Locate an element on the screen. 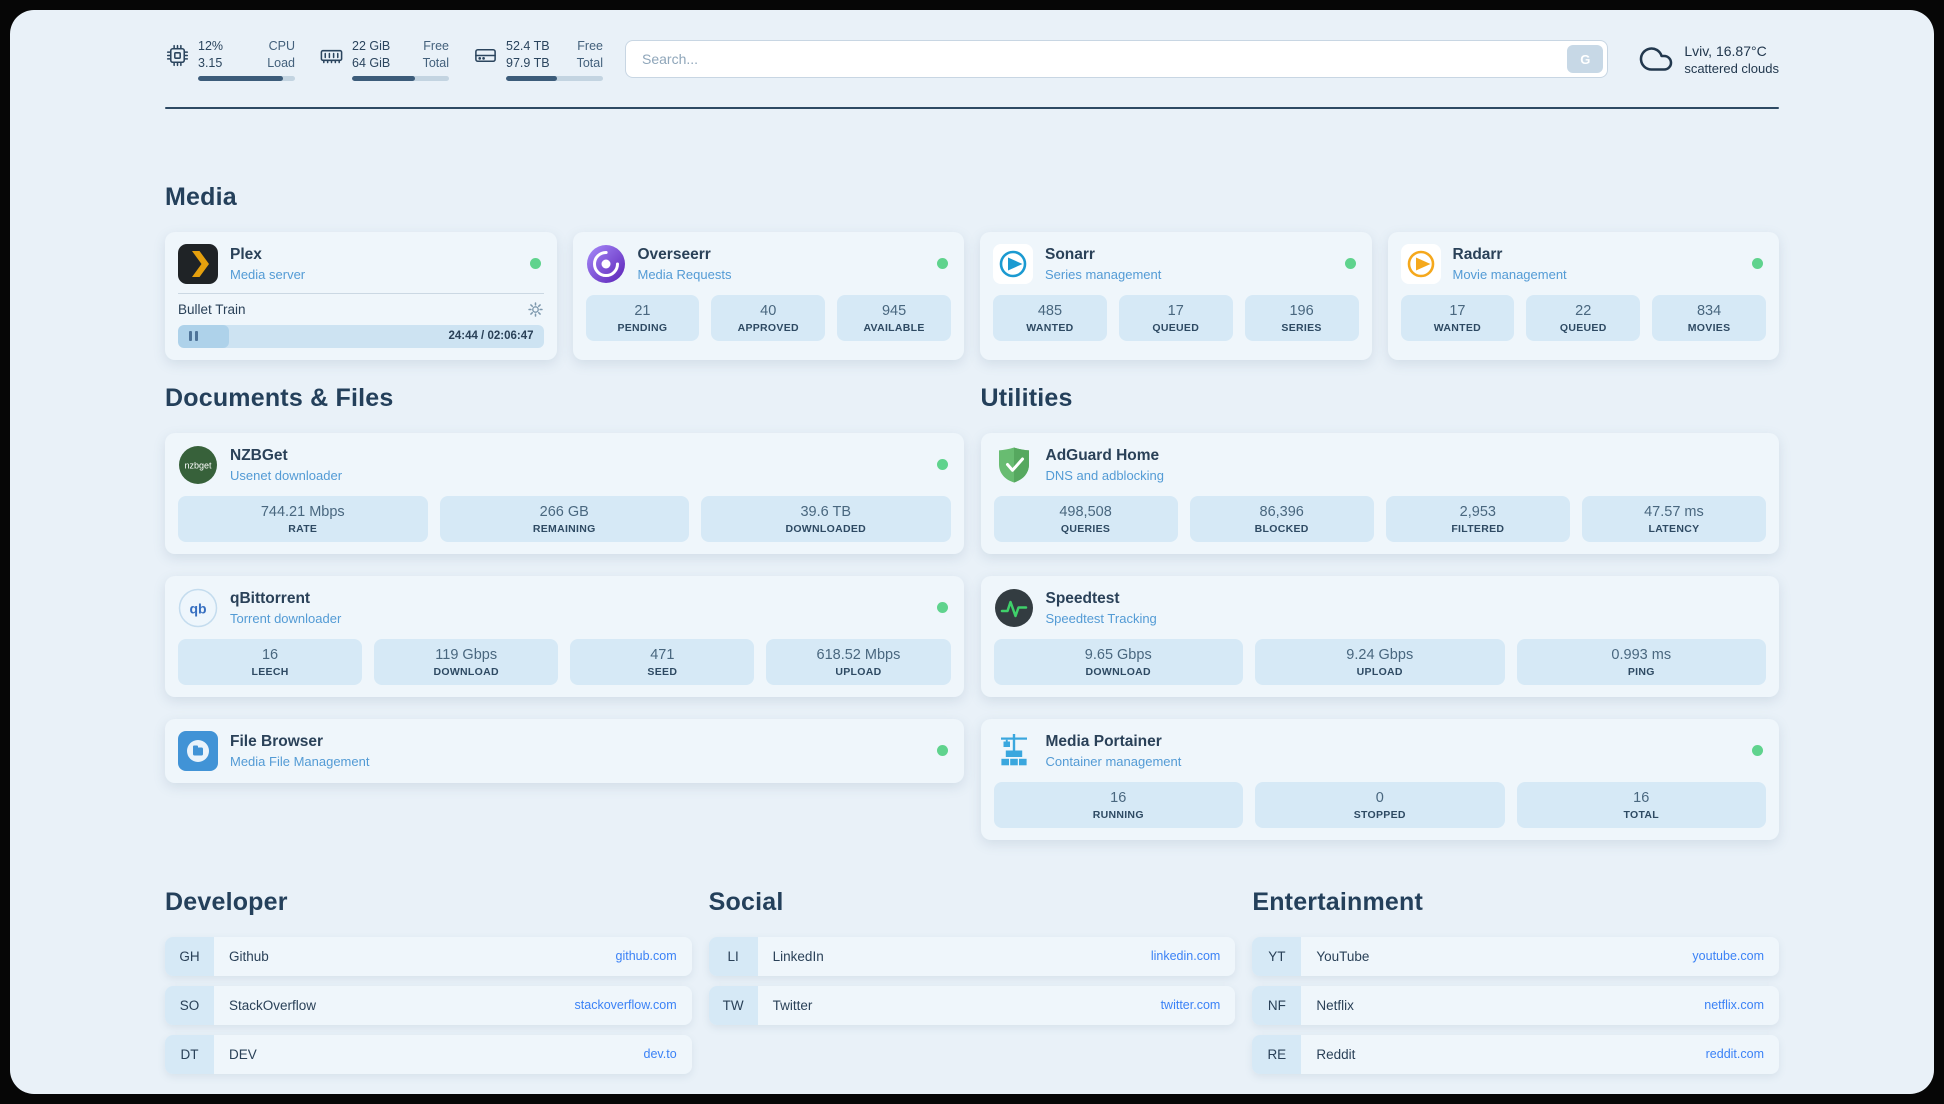  service-titles: qBittorrent Torrent downloader is located at coordinates (577, 608).